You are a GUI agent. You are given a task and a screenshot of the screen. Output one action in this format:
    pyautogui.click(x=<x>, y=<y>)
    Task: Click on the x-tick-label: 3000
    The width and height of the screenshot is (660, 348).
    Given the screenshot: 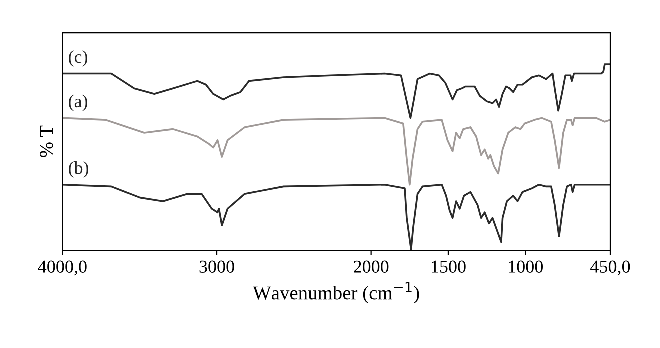 What is the action you would take?
    pyautogui.click(x=217, y=266)
    